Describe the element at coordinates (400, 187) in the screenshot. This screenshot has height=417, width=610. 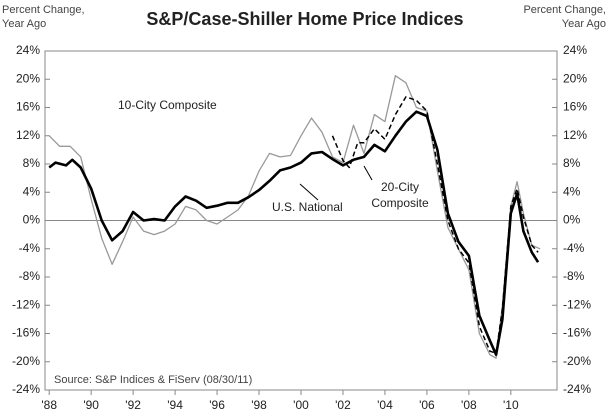
I see `annotation: 20-City` at that location.